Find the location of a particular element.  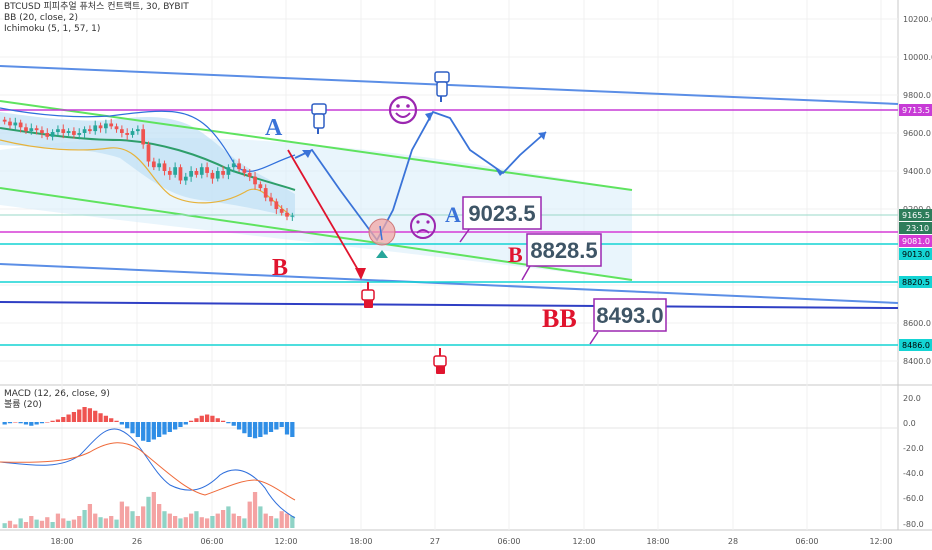

price-tag-9081: 9081.0 is located at coordinates (915, 241).